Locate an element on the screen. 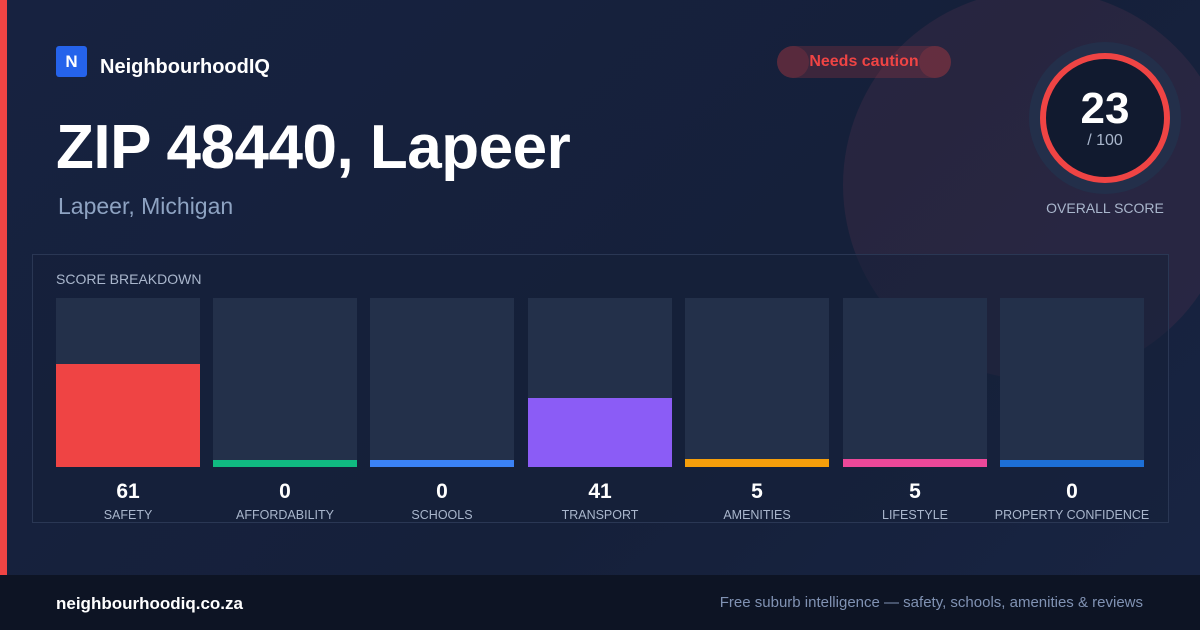  overall-score-label: OVERALL SCORE is located at coordinates (1105, 208).